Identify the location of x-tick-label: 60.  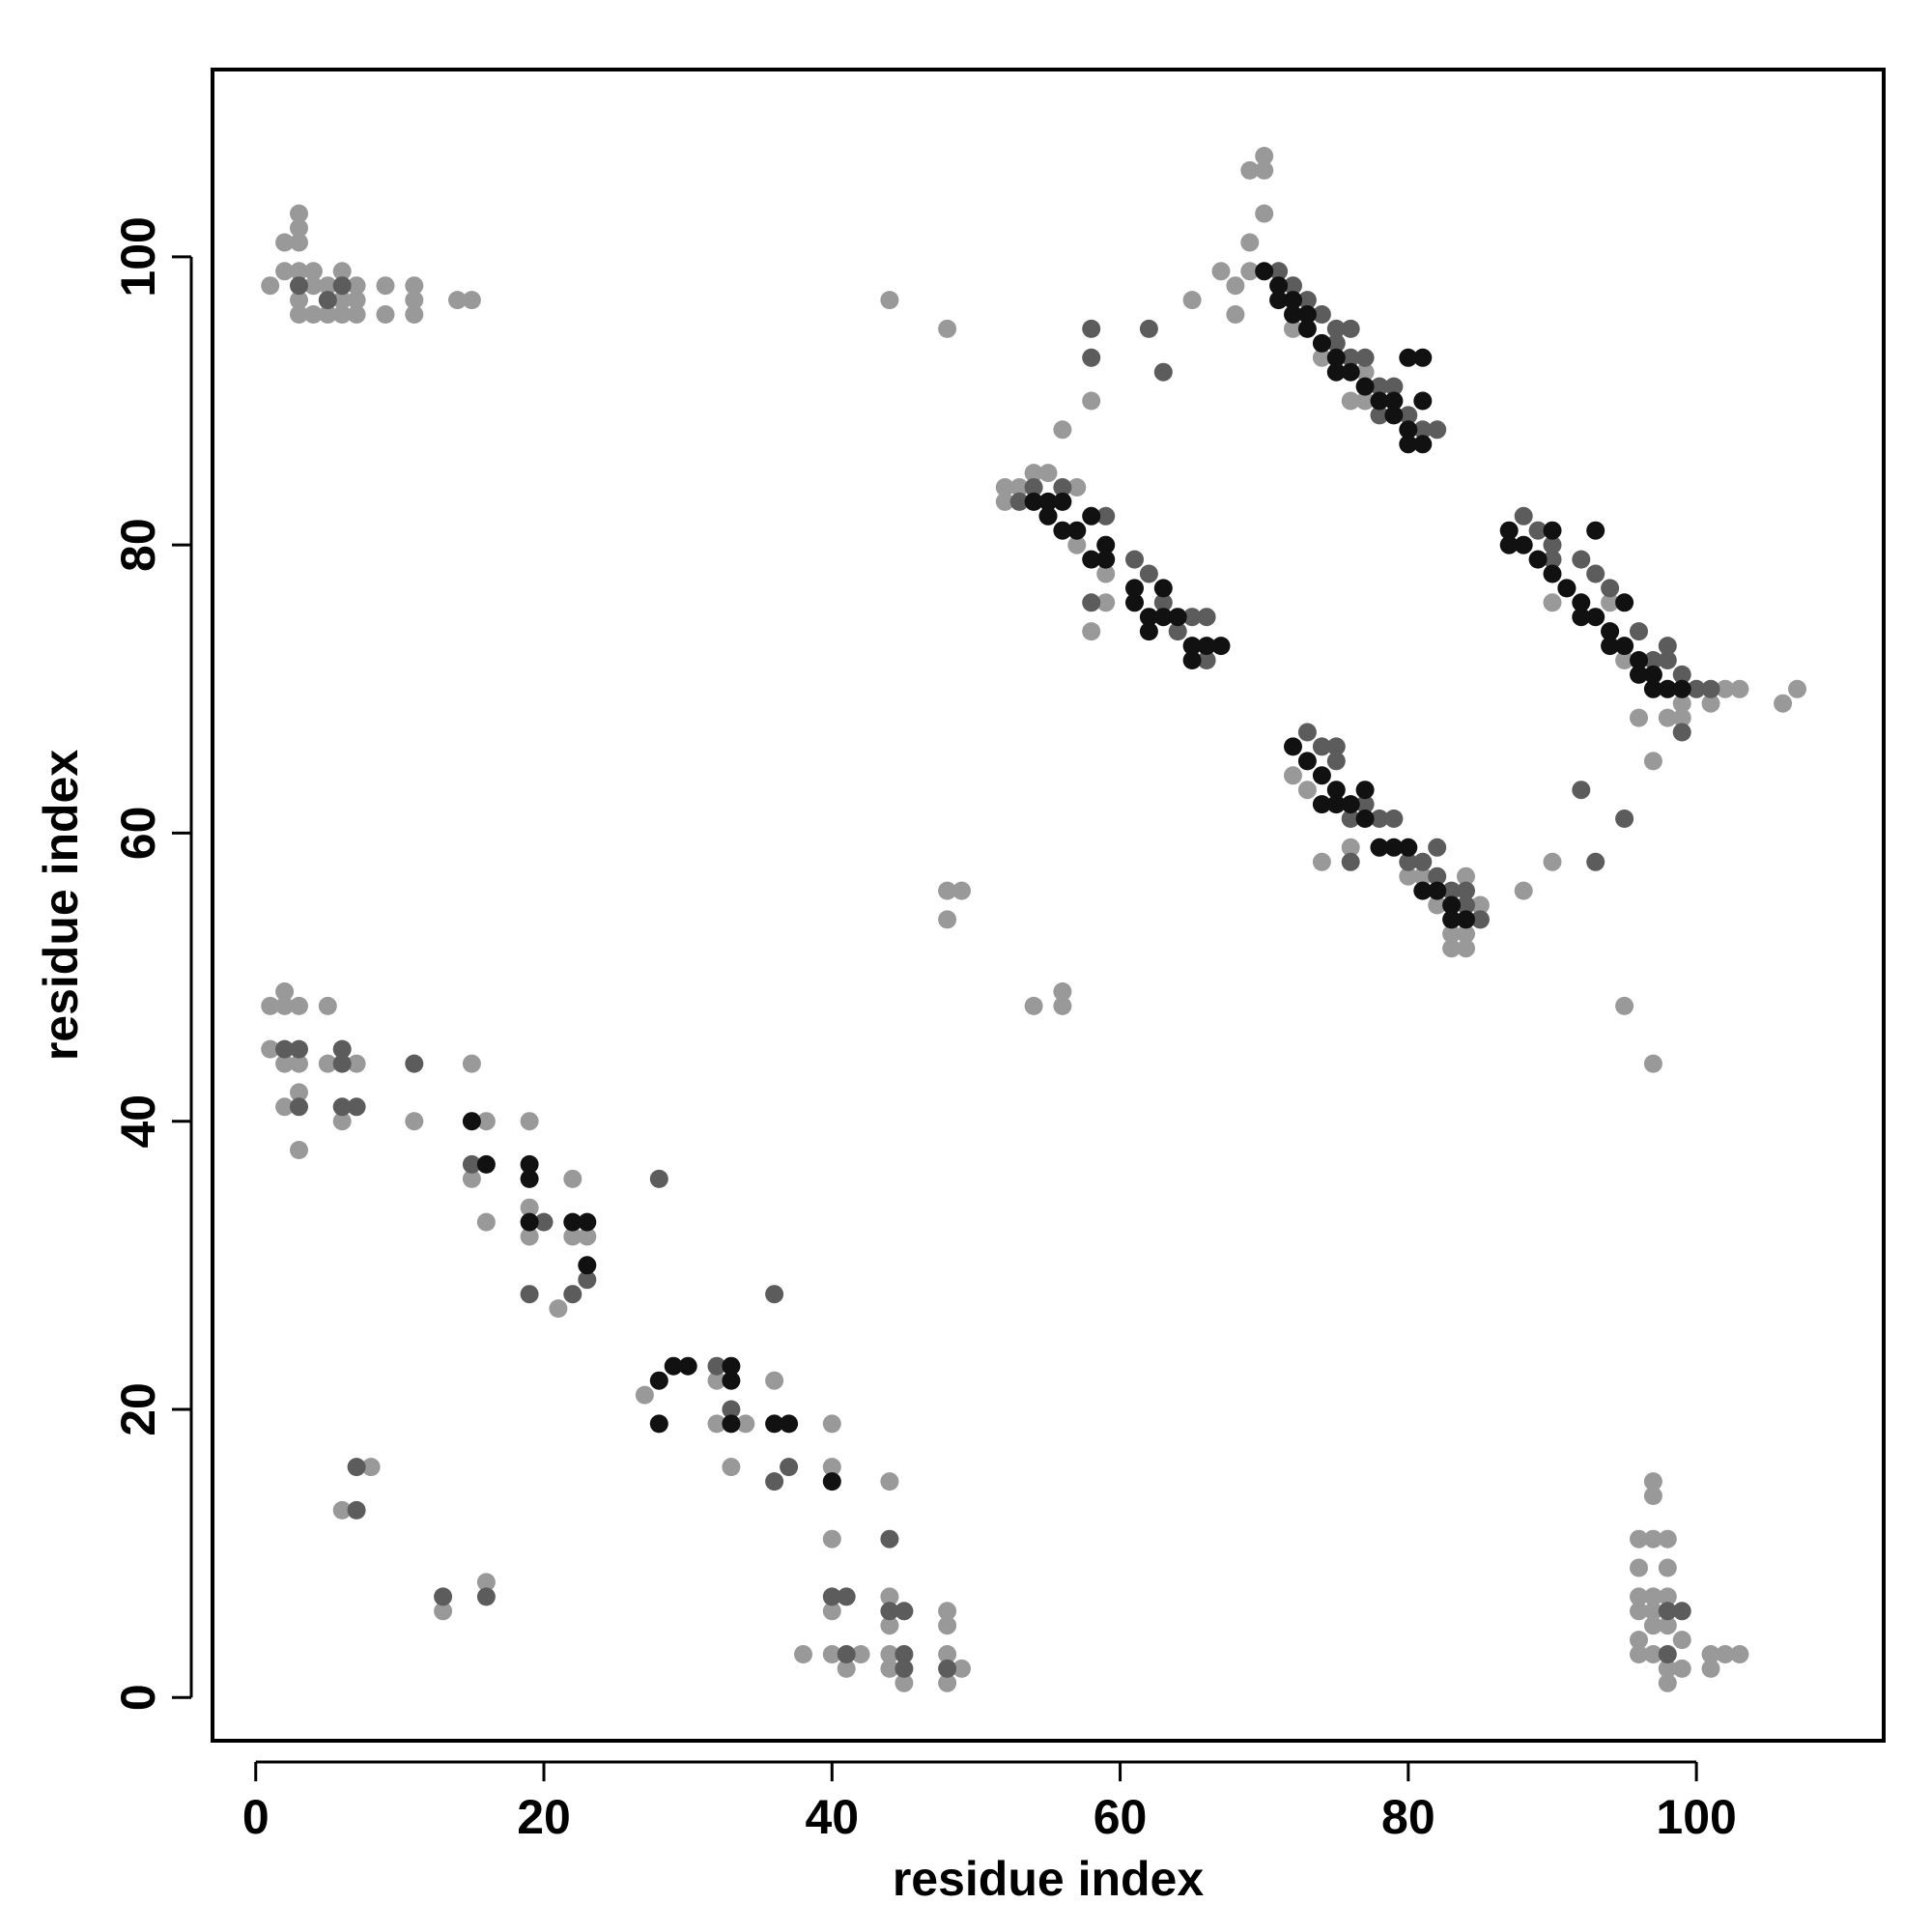
(1121, 1817).